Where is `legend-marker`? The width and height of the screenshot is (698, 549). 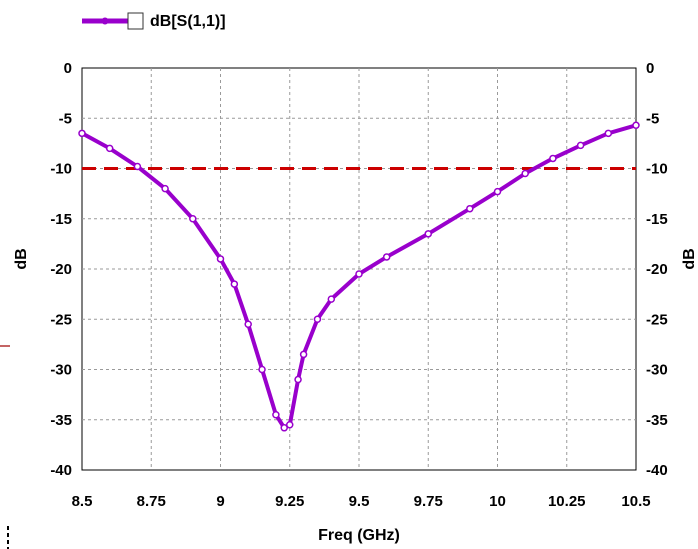
legend-marker is located at coordinates (105, 21).